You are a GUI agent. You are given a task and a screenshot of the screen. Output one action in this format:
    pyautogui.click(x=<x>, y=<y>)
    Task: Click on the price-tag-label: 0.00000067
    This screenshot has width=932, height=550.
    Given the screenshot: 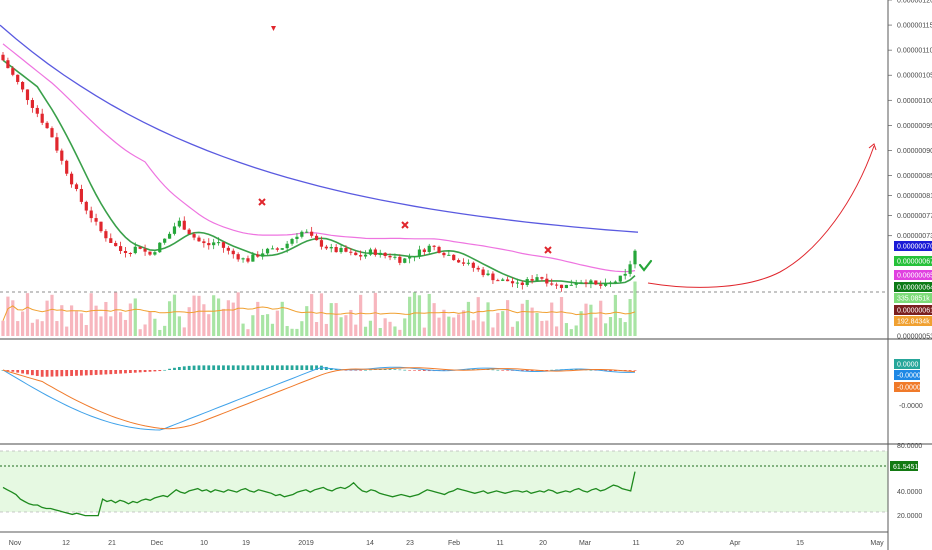 What is the action you would take?
    pyautogui.click(x=914, y=262)
    